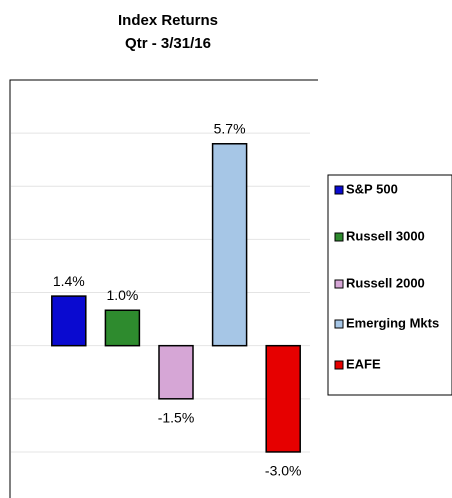  What do you see at coordinates (283, 471) in the screenshot?
I see `value-label: -3.0%` at bounding box center [283, 471].